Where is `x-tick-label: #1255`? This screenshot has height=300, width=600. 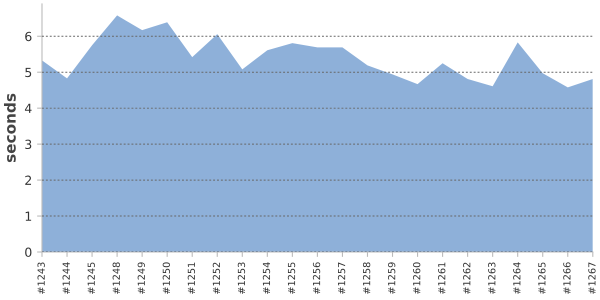 x-tick-label: #1255 is located at coordinates (292, 278).